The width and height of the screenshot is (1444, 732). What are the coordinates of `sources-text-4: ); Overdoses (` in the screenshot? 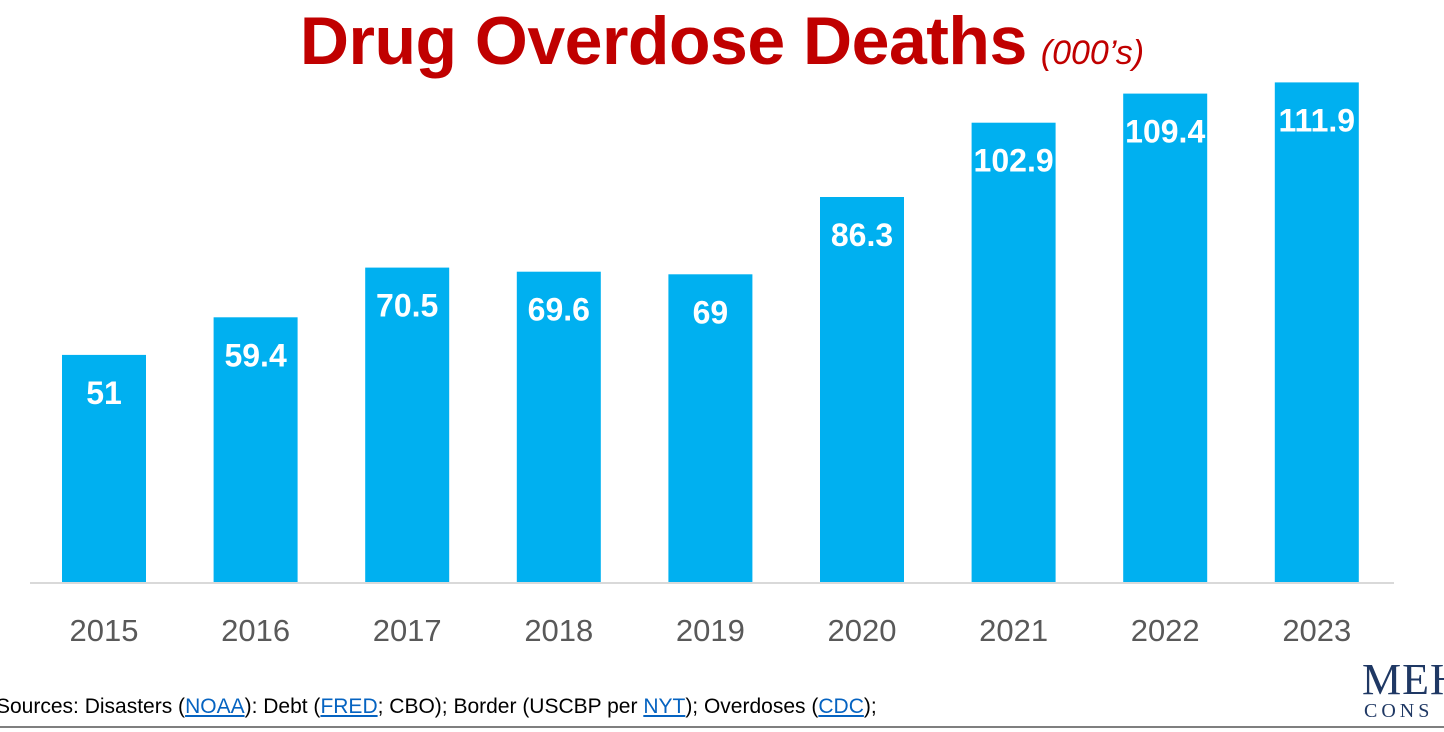 It's located at (752, 706).